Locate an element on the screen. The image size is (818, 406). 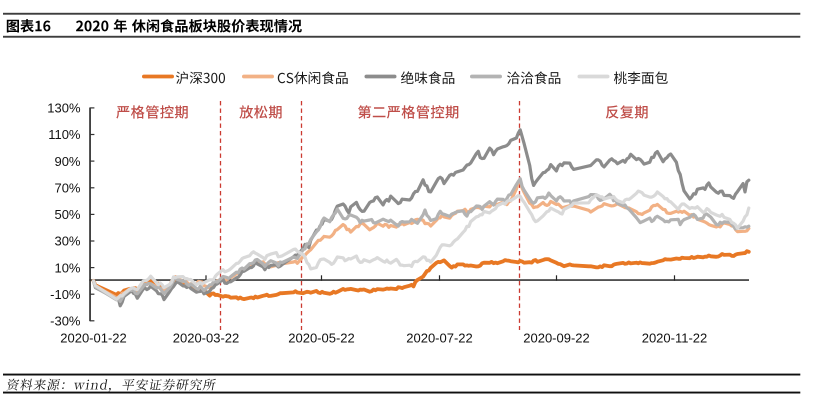
svg-text: -10% is located at coordinates (65, 294).